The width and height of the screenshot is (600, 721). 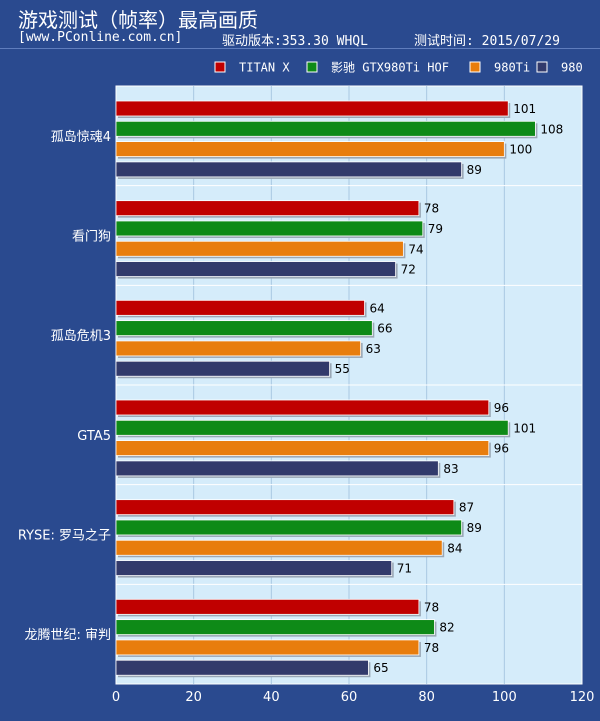 I want to click on driver-label: 驱动版本:353.30 WHQL, so click(x=295, y=41).